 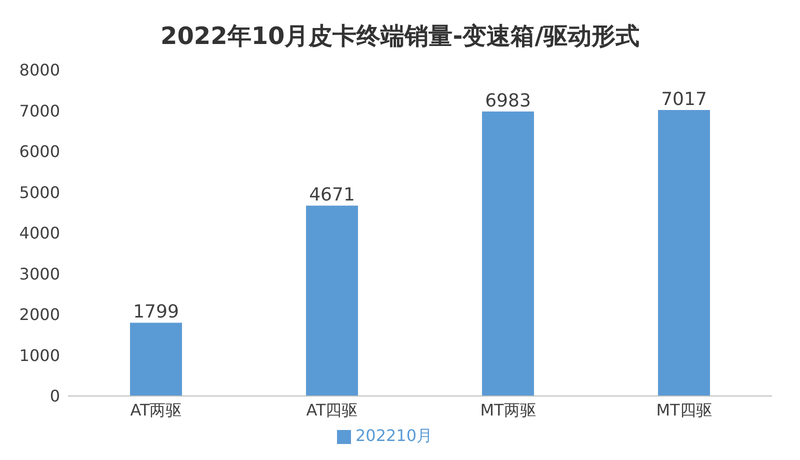 I want to click on x-tick-label: MT两驱, so click(x=508, y=410).